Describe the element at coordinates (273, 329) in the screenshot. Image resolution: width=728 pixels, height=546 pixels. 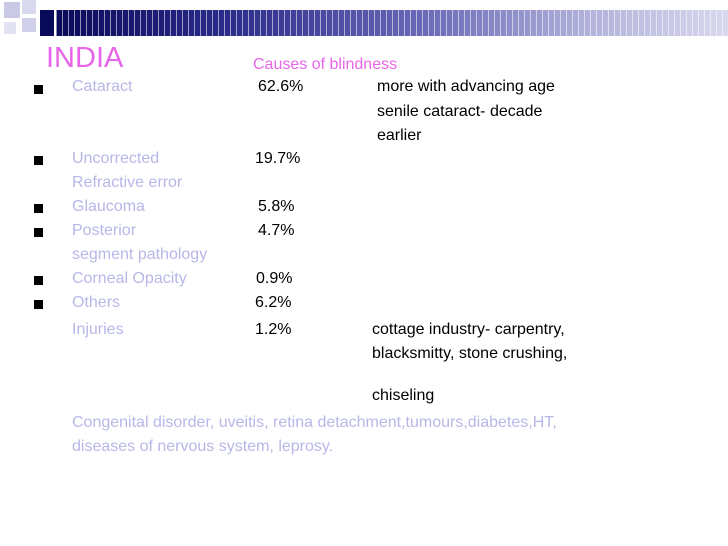
I see `cause-value-injuries: 1.2%` at that location.